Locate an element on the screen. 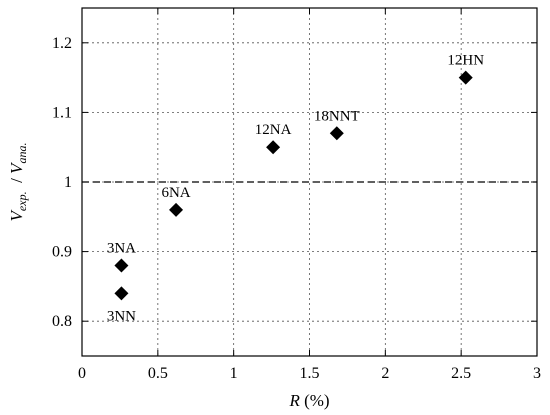  y-axis-label: Vexp. / Vana. is located at coordinates (18, 182).